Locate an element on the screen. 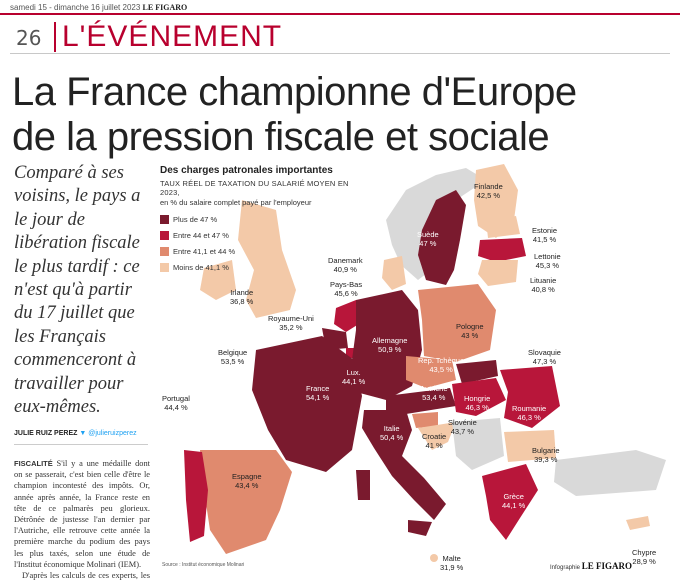 The width and height of the screenshot is (680, 582). country-value: 42,5 % is located at coordinates (488, 195).